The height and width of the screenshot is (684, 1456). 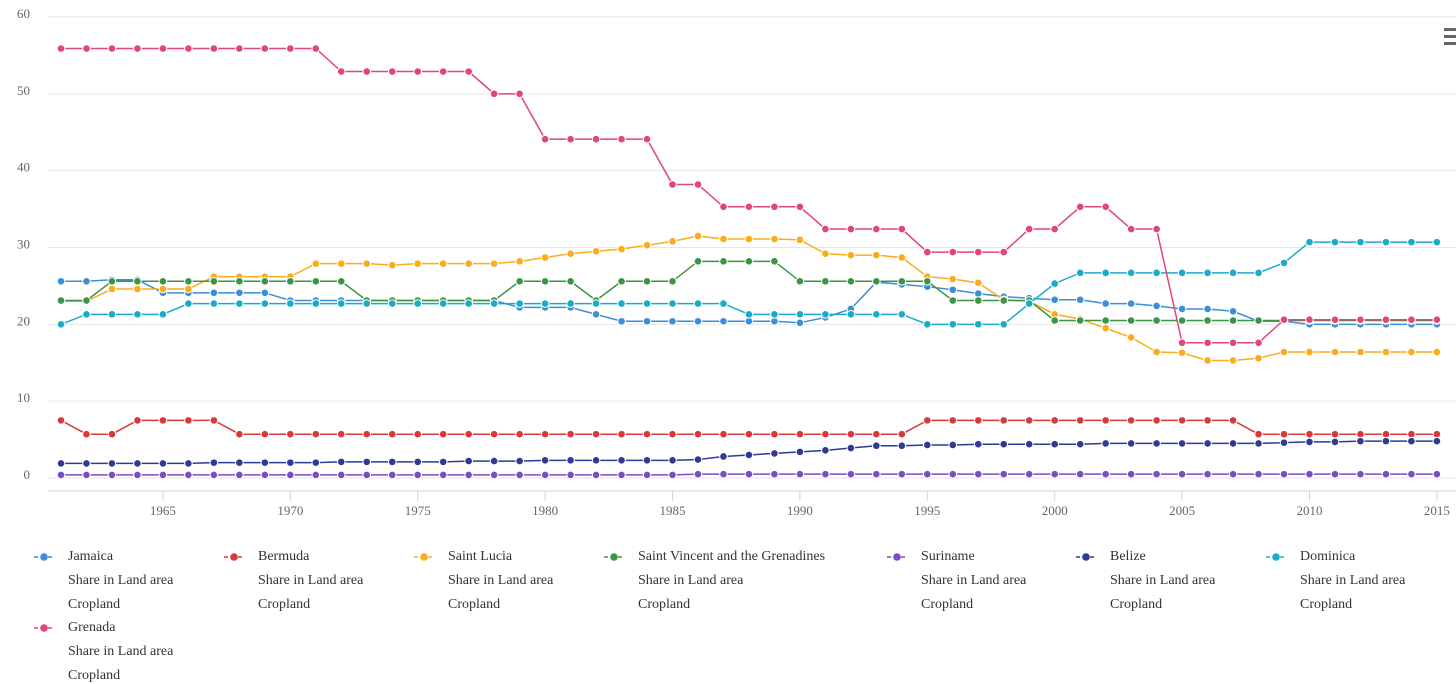 I want to click on legend-item: Saint Lucia Share in Land area Cropland, so click(x=484, y=580).